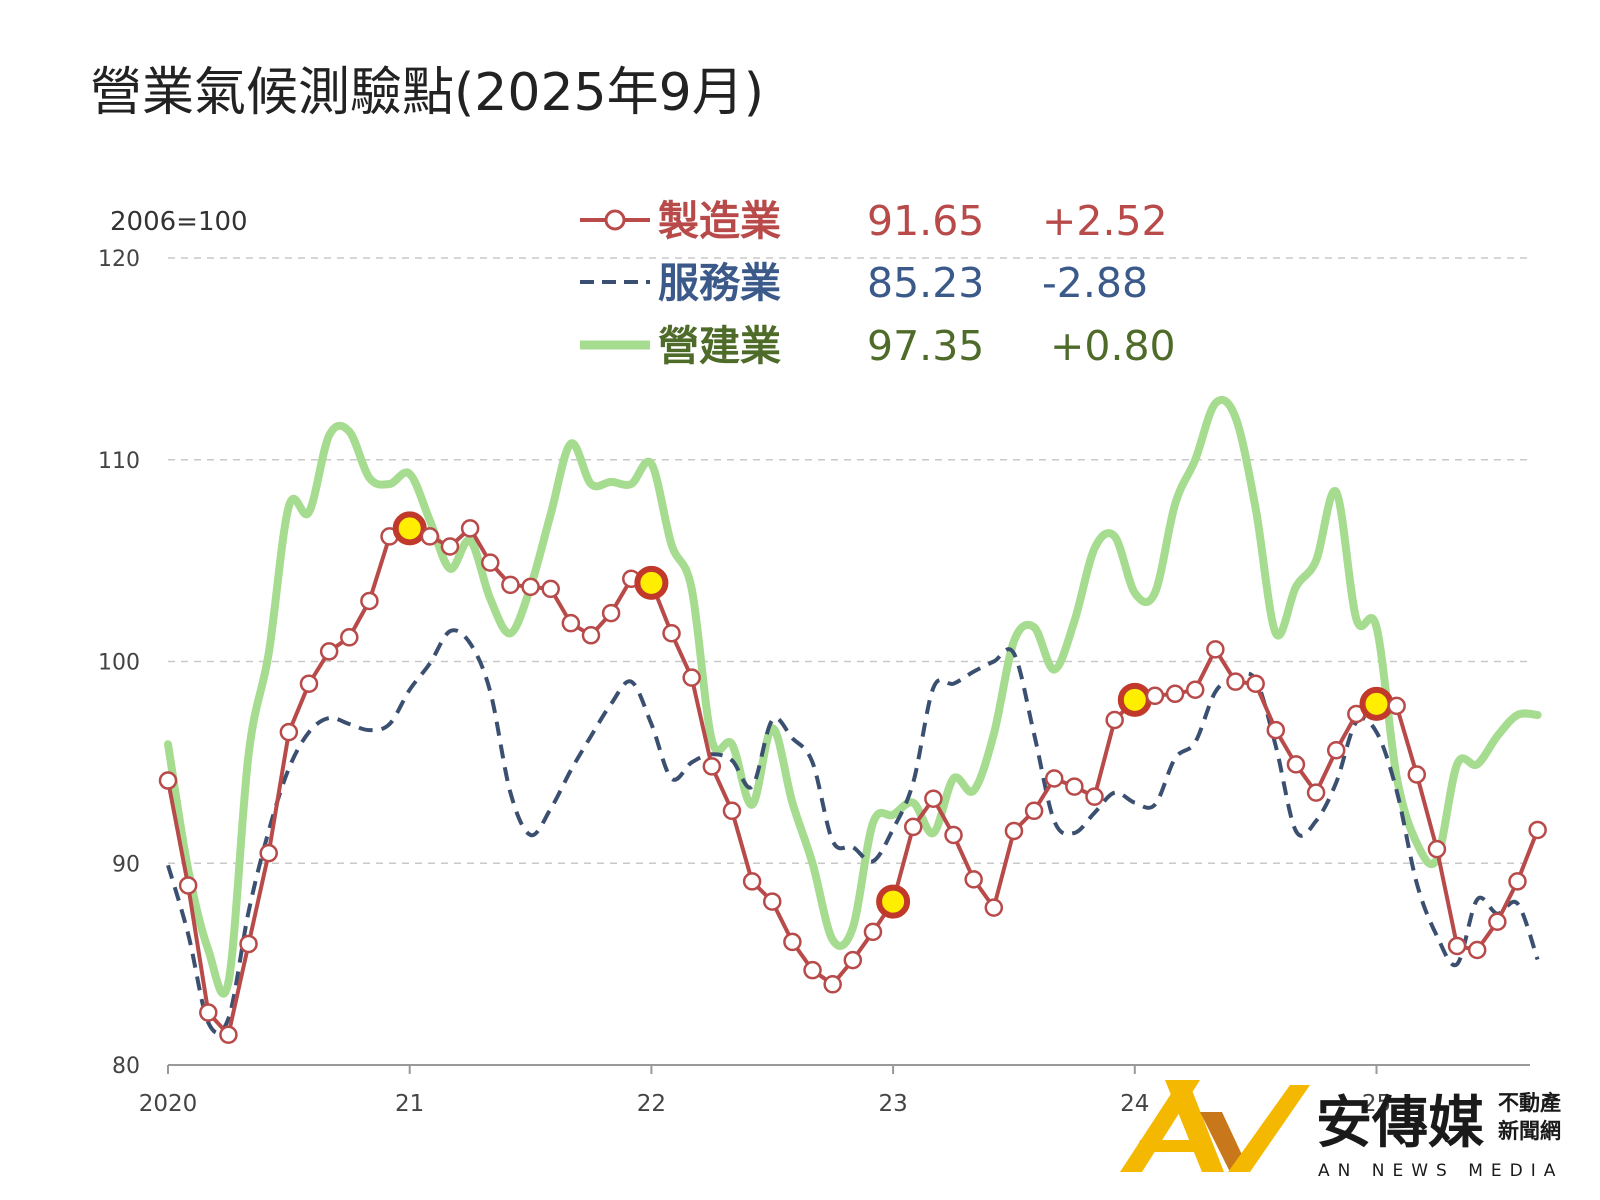 This screenshot has width=1600, height=1200. I want to click on y-tick-label: 80, so click(126, 1066).